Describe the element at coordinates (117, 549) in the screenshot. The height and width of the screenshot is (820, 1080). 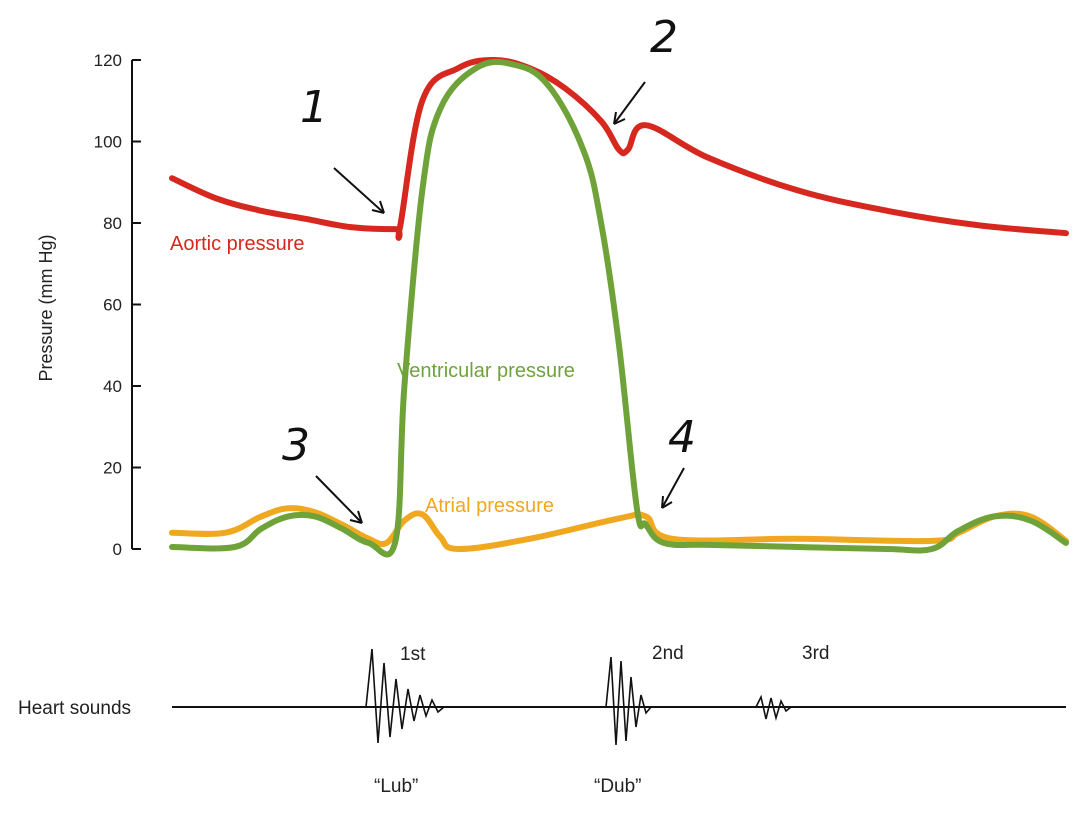
I see `y-tick-label-0: 0` at that location.